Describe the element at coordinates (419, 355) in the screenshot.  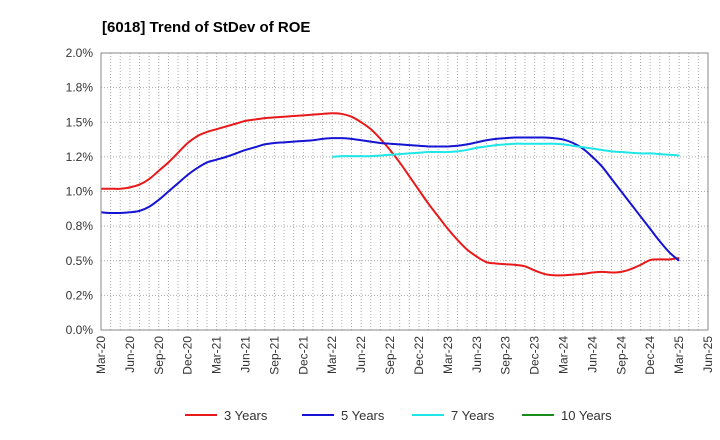
I see `x-tick-label: Dec-22` at that location.